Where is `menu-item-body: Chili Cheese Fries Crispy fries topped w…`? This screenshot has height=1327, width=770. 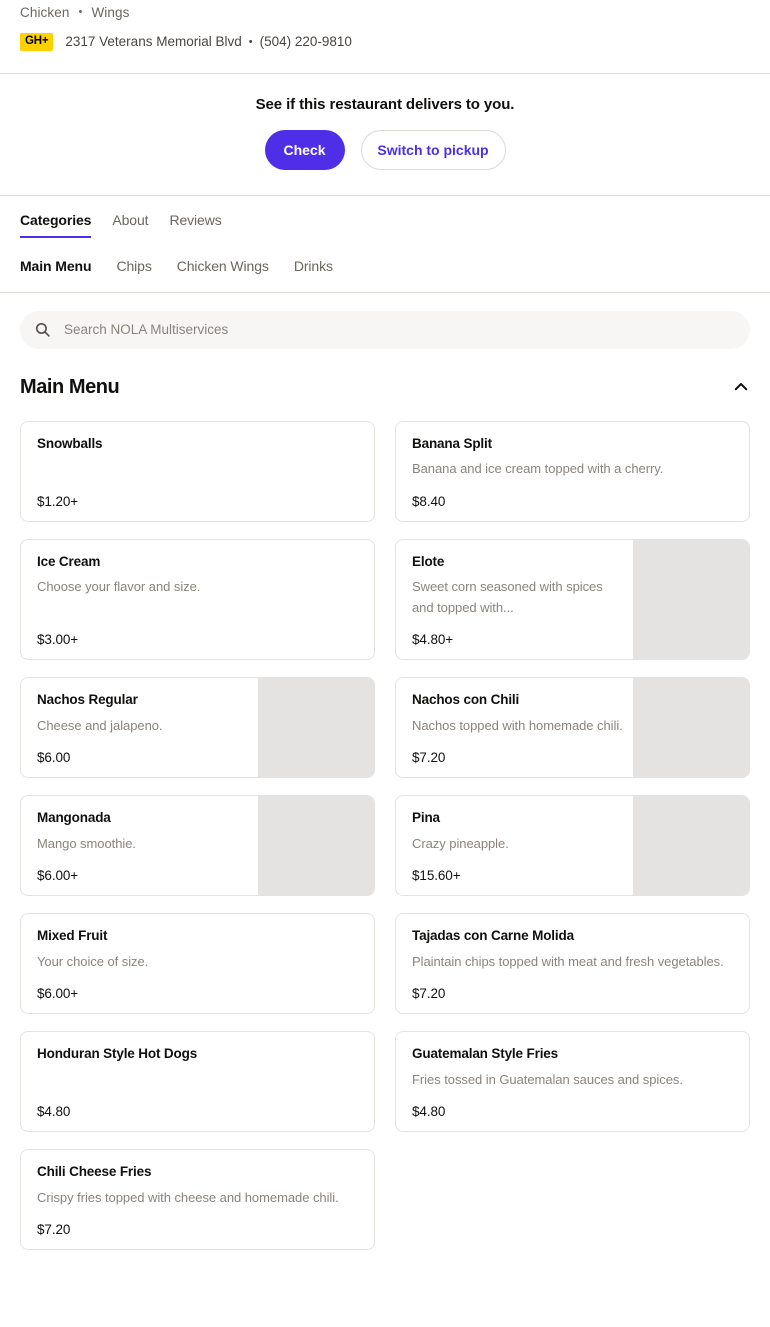
menu-item-body: Chili Cheese Fries Crispy fries topped w… is located at coordinates (197, 1199).